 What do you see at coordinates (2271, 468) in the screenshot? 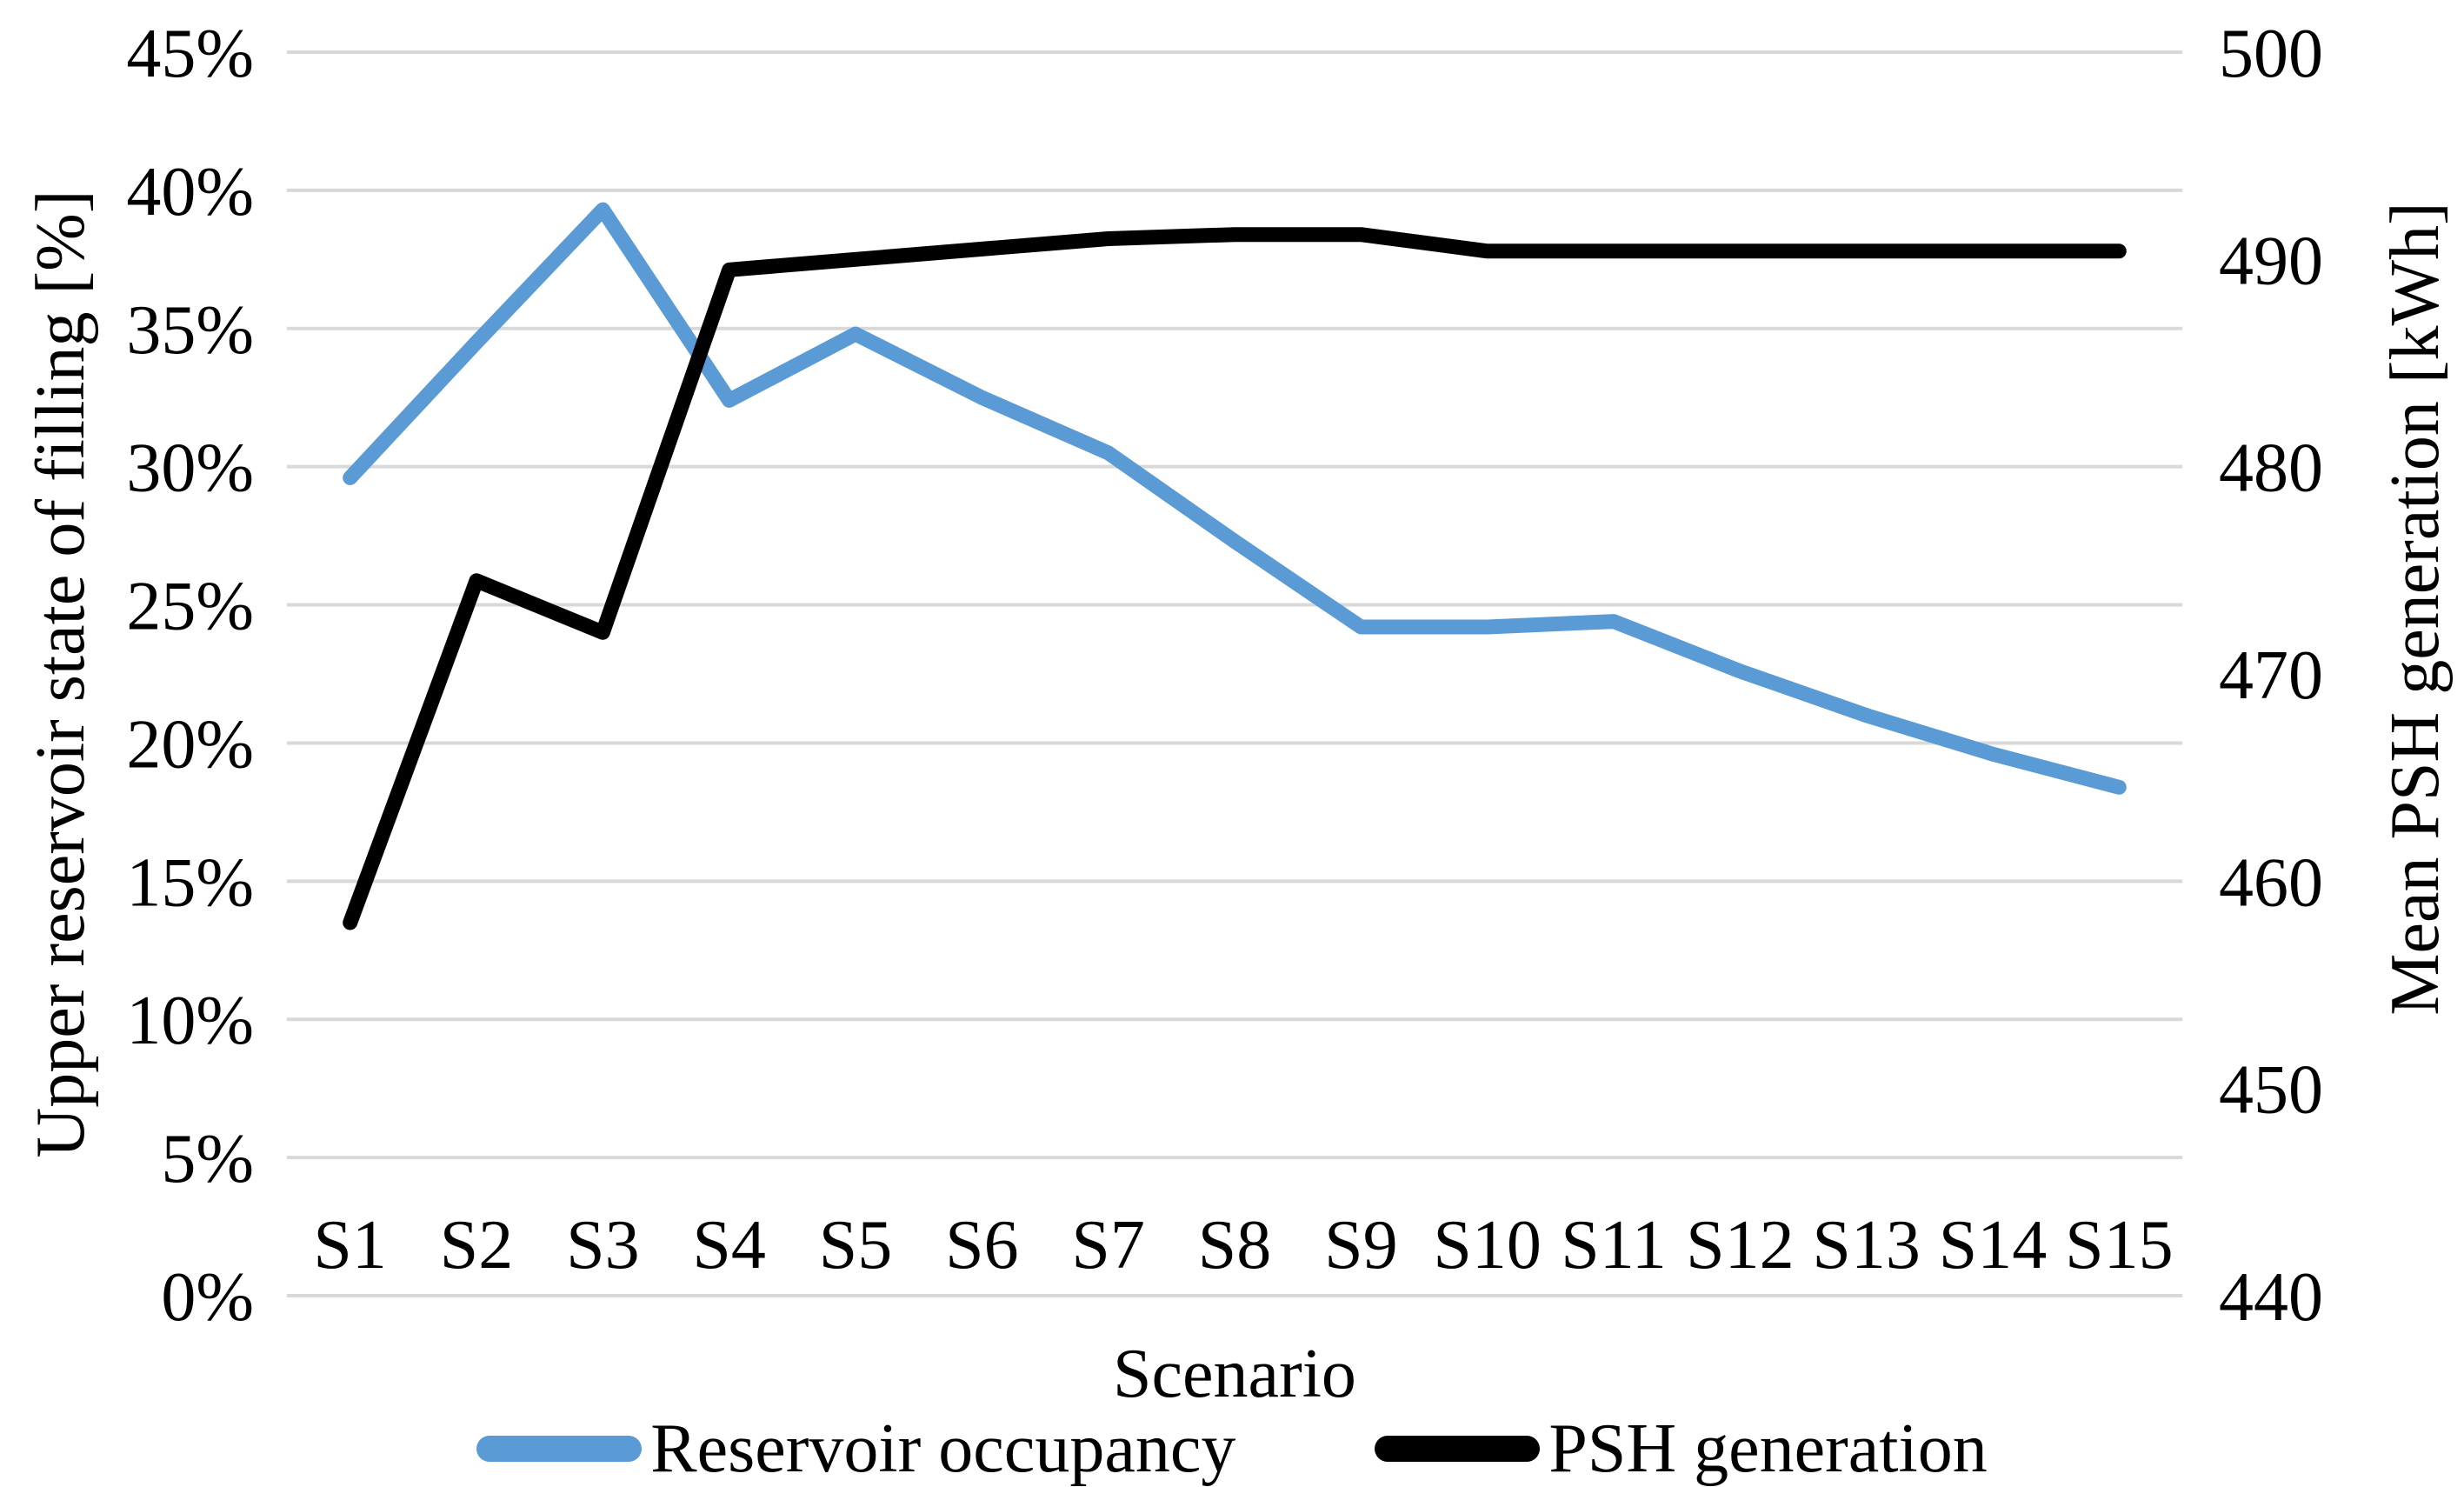
I see `y-right-tick-label: 480` at bounding box center [2271, 468].